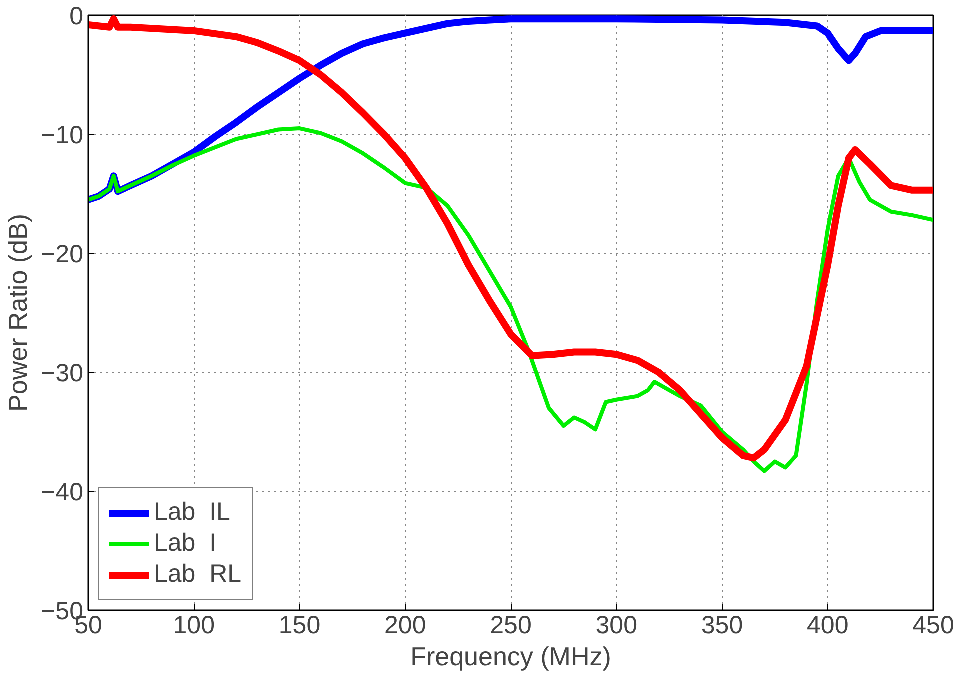 The width and height of the screenshot is (963, 674). What do you see at coordinates (62, 254) in the screenshot?
I see `y-tick-label: −20` at bounding box center [62, 254].